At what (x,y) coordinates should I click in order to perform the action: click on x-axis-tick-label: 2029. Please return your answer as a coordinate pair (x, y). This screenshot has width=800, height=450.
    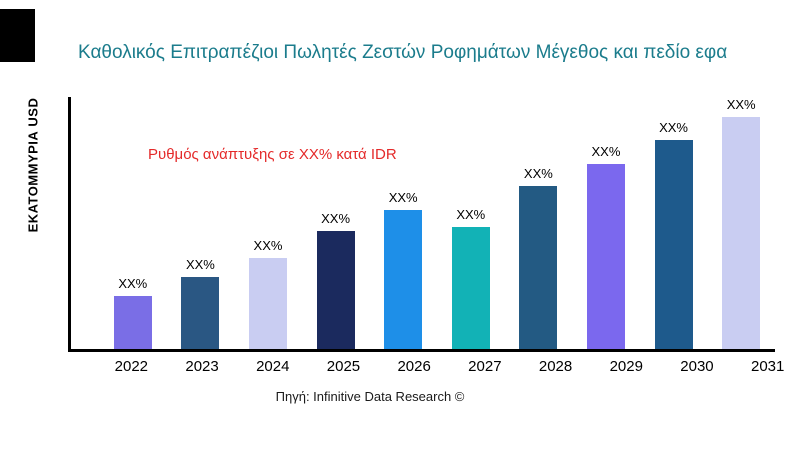
    Looking at the image, I should click on (626, 366).